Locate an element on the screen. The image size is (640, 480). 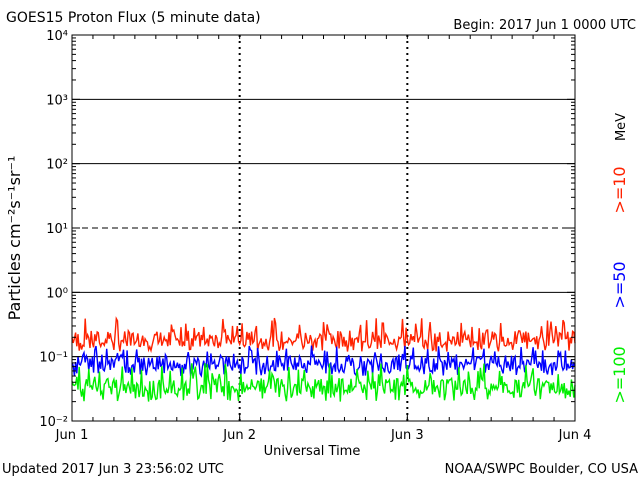
begin-time: Begin: 2017 Jun 1 0000 UTC is located at coordinates (544, 25).